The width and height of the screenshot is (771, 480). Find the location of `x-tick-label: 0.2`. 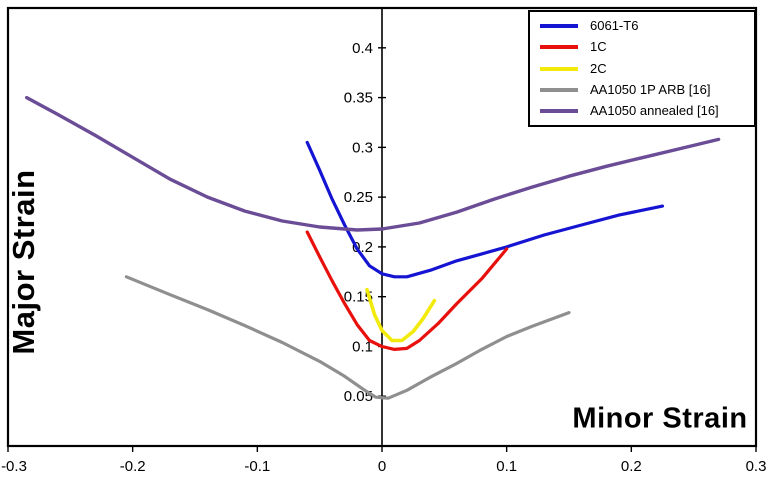

x-tick-label: 0.2 is located at coordinates (631, 466).